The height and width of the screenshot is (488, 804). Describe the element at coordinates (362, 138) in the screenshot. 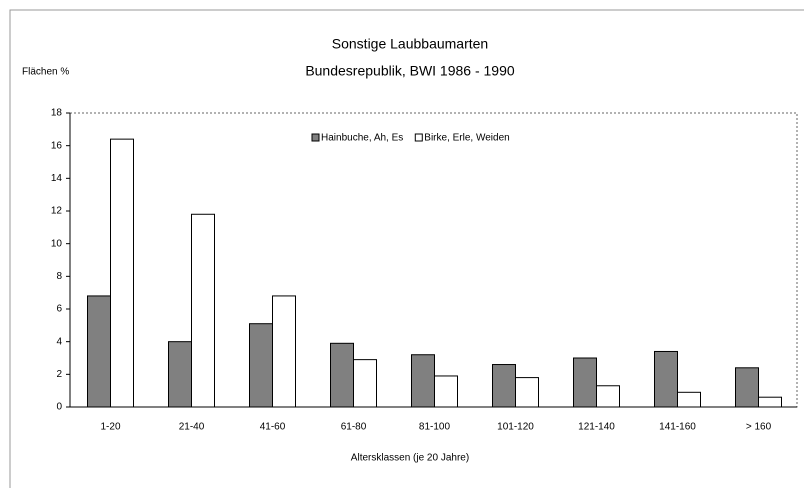

I see `legend-label: Hainbuche, Ah, Es` at that location.